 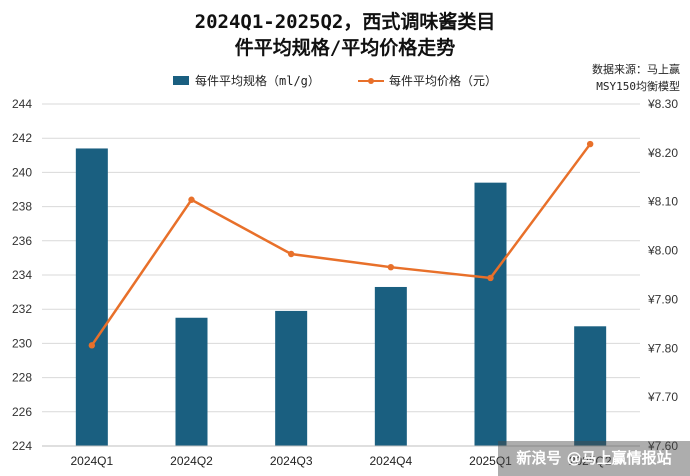 I want to click on y-left-tick-label: 228, so click(x=22, y=378).